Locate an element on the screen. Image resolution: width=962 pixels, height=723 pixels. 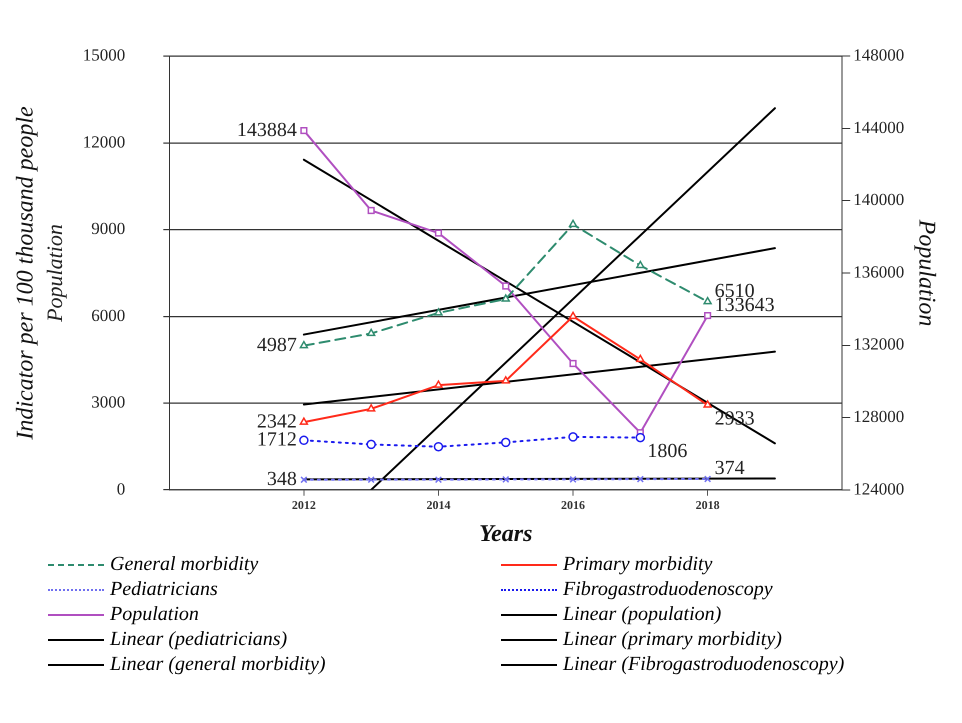
data-label: 1806 is located at coordinates (667, 451).